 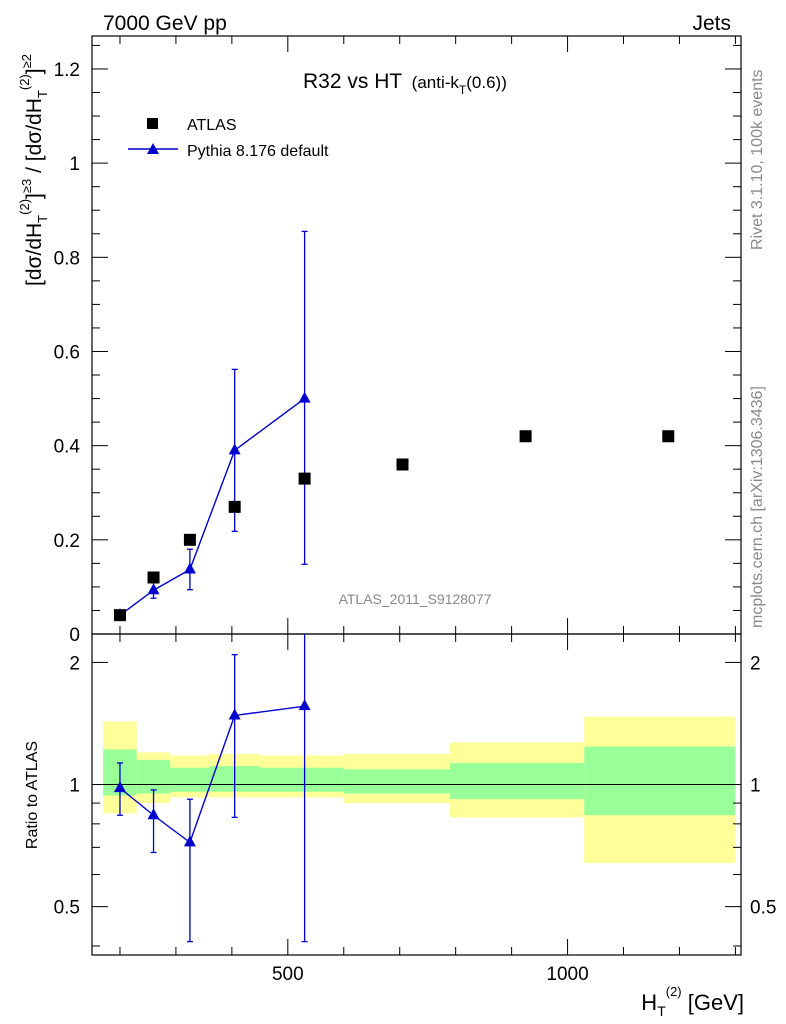 What do you see at coordinates (67, 541) in the screenshot?
I see `y-tick-label: 0.2` at bounding box center [67, 541].